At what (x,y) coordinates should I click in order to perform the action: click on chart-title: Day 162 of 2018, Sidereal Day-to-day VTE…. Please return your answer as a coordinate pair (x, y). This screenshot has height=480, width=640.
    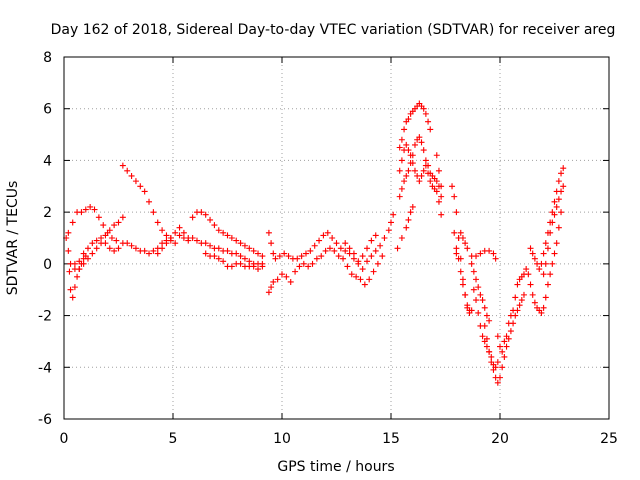
    Looking at the image, I should click on (333, 30).